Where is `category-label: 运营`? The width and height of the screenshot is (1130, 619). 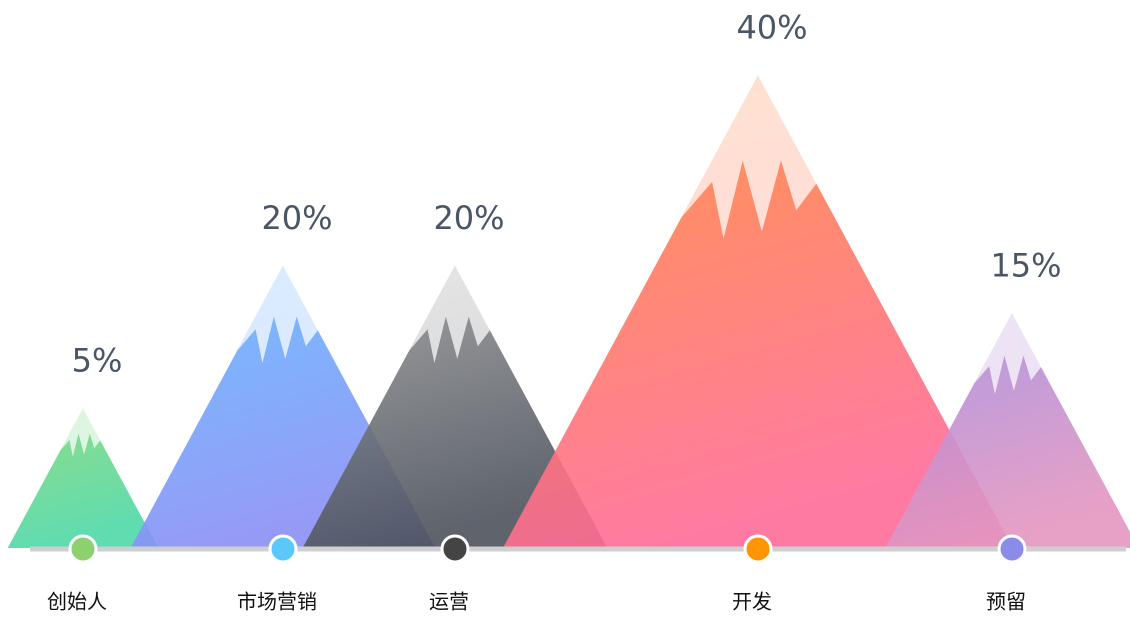 category-label: 运营 is located at coordinates (449, 602).